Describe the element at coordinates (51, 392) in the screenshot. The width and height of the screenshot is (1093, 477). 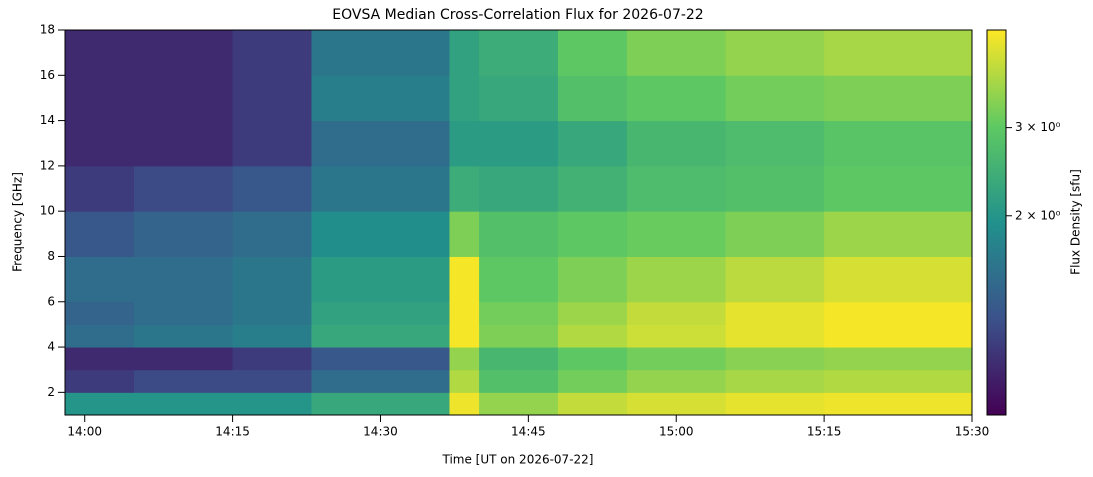
I see `y-tick-label: 2` at that location.